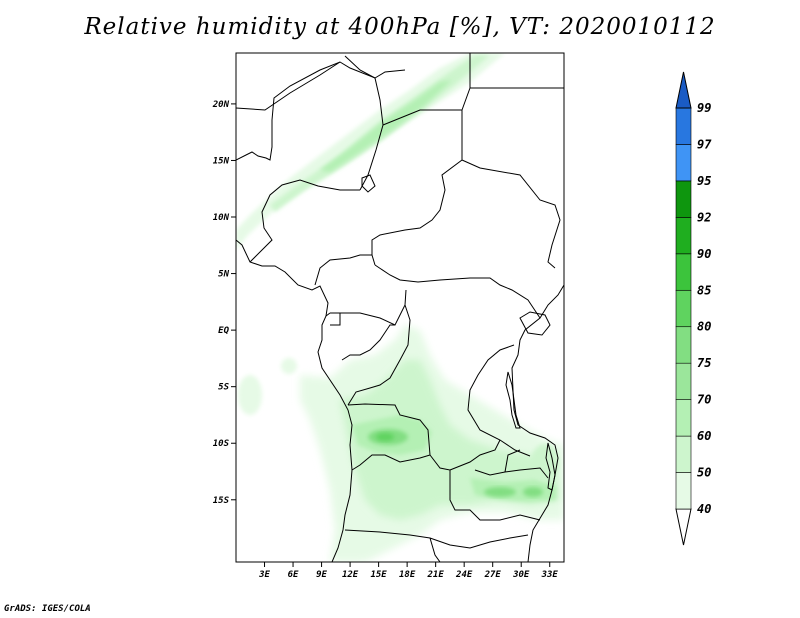 Image resolution: width=800 pixels, height=618 pixels. I want to click on y-tick-label: 10N, so click(221, 218).